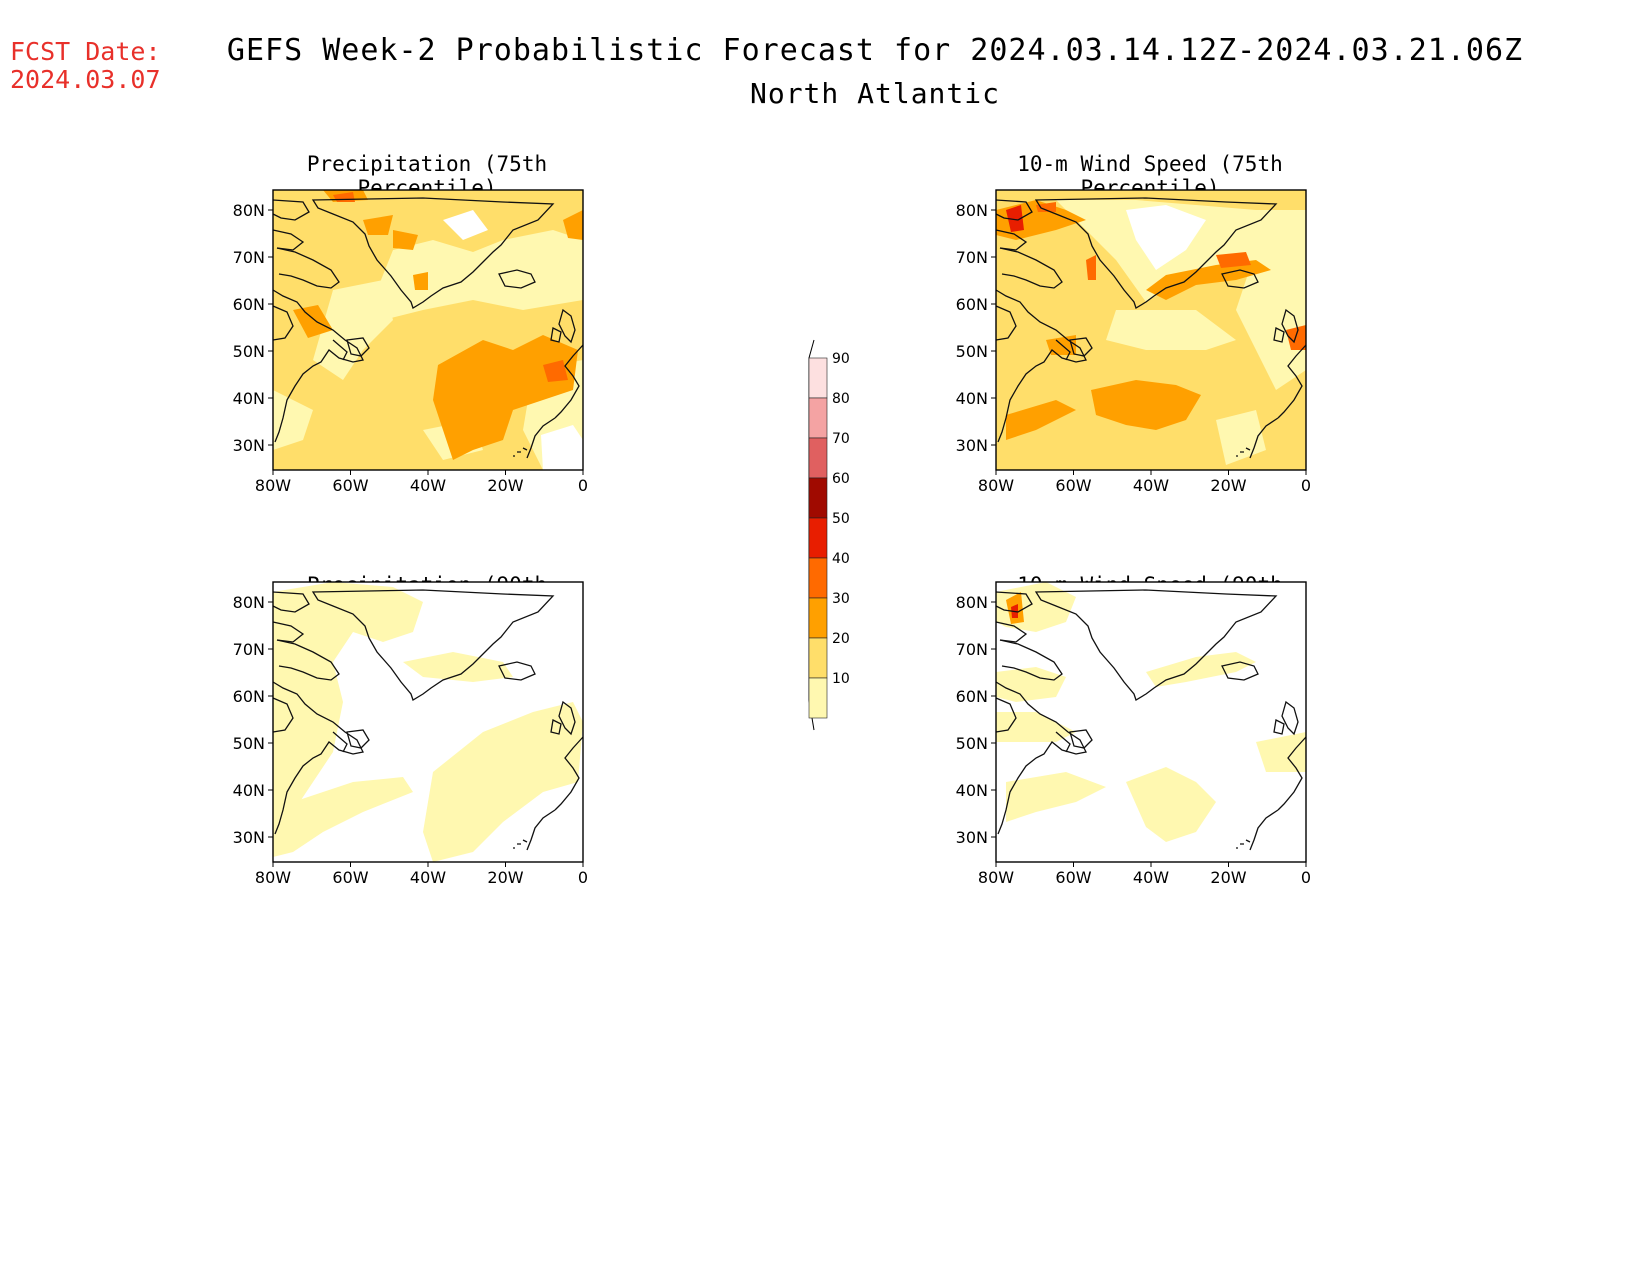 This screenshot has height=1275, width=1650. I want to click on panel-title-precip-75: Precipitation (75th Percentile), so click(427, 176).